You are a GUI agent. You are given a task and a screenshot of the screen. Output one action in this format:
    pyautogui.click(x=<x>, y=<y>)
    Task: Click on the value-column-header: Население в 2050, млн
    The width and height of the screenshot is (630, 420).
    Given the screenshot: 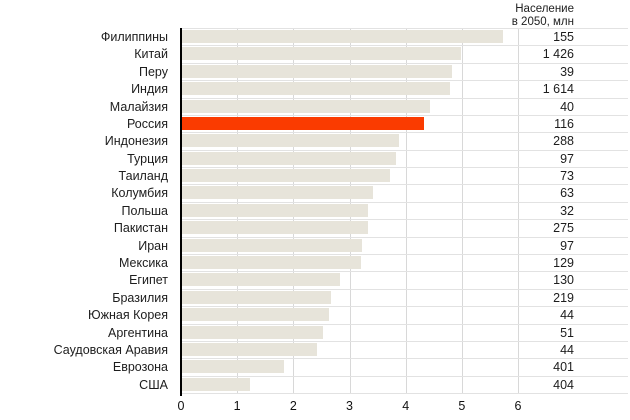 What is the action you would take?
    pyautogui.click(x=543, y=15)
    